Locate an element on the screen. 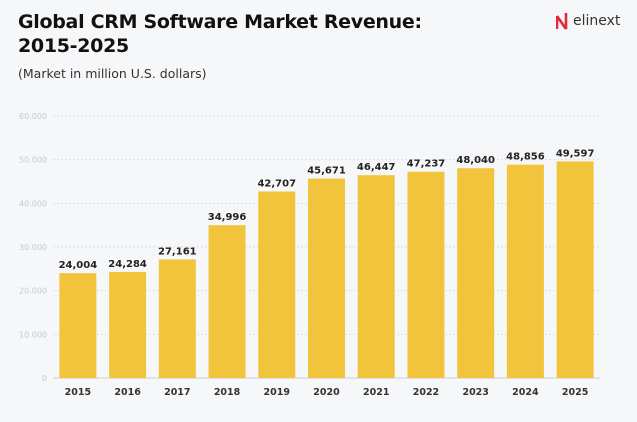 This screenshot has width=637, height=422. bar-2021 is located at coordinates (376, 276).